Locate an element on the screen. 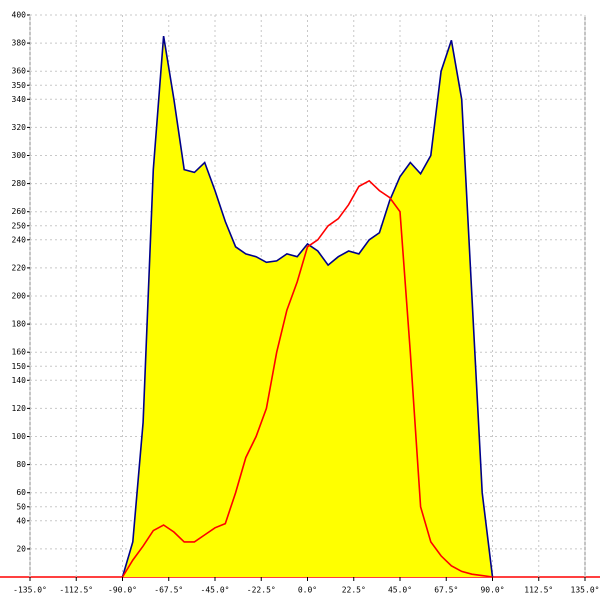  y-tick-label: 280 is located at coordinates (19, 183).